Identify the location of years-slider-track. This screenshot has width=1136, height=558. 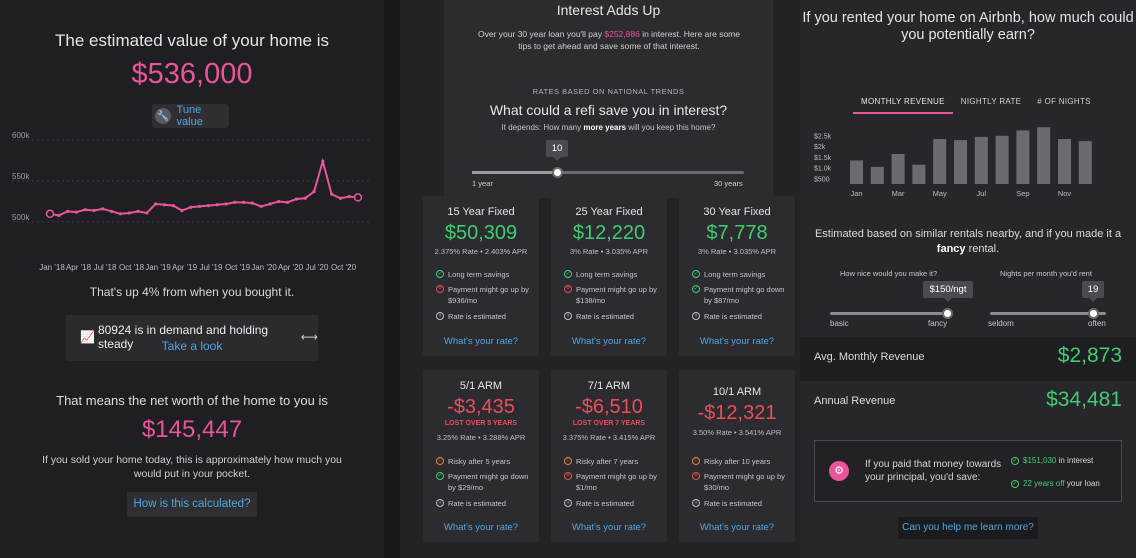
(608, 172).